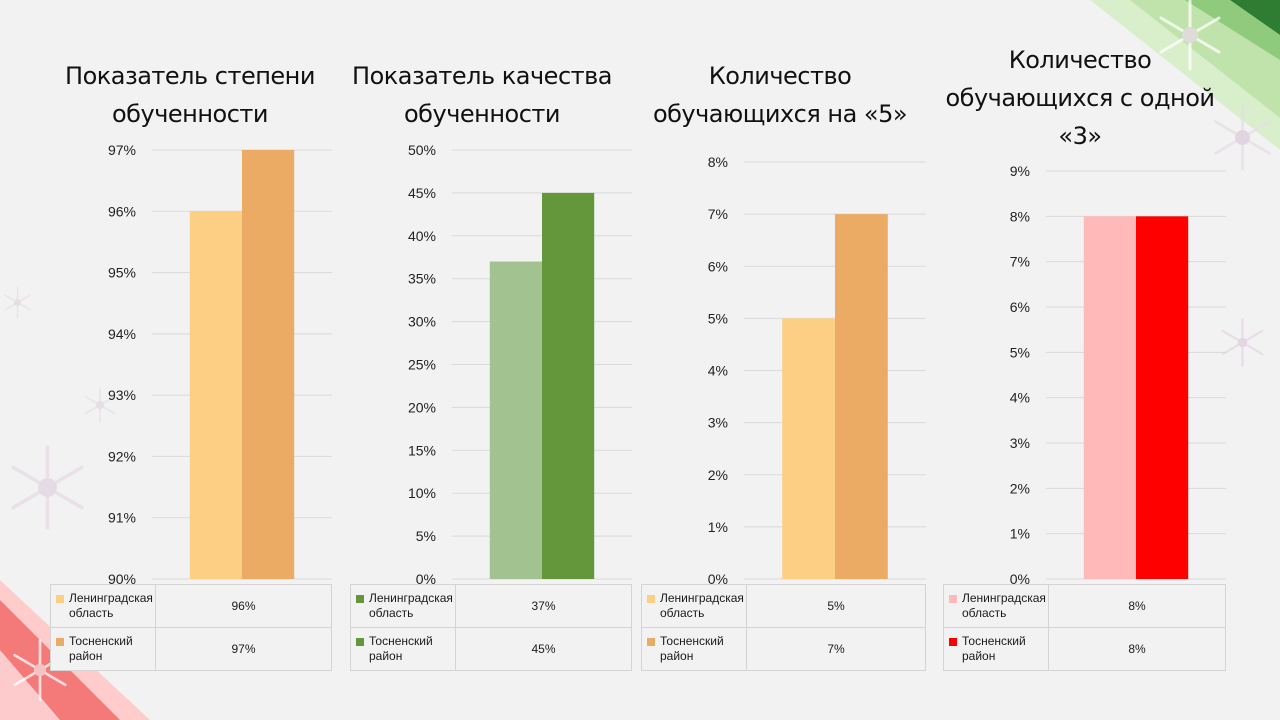  I want to click on value-cell-region: 96%, so click(243, 606).